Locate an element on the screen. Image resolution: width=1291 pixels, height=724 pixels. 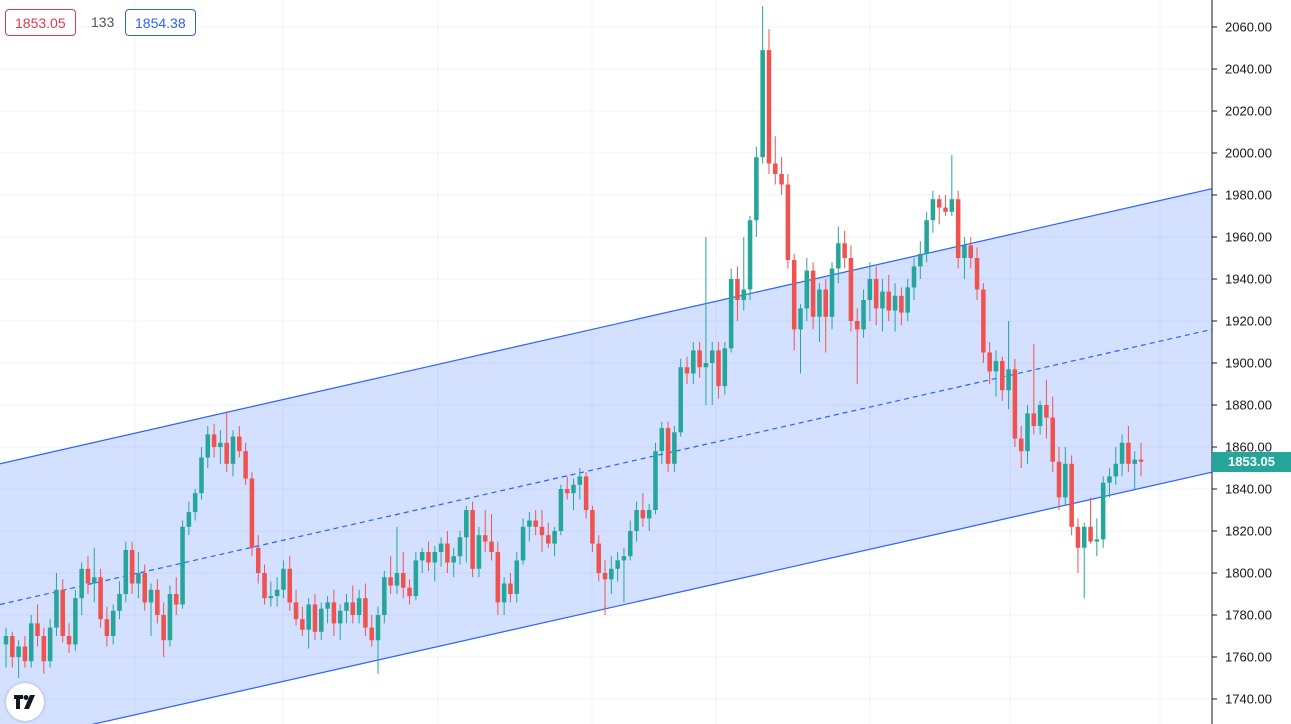
price-tick-label: 2000.00 is located at coordinates (1248, 153).